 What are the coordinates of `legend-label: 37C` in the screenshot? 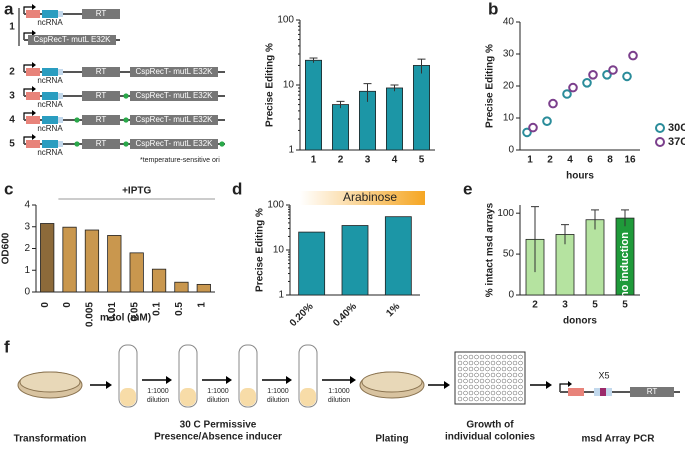 It's located at (676, 142).